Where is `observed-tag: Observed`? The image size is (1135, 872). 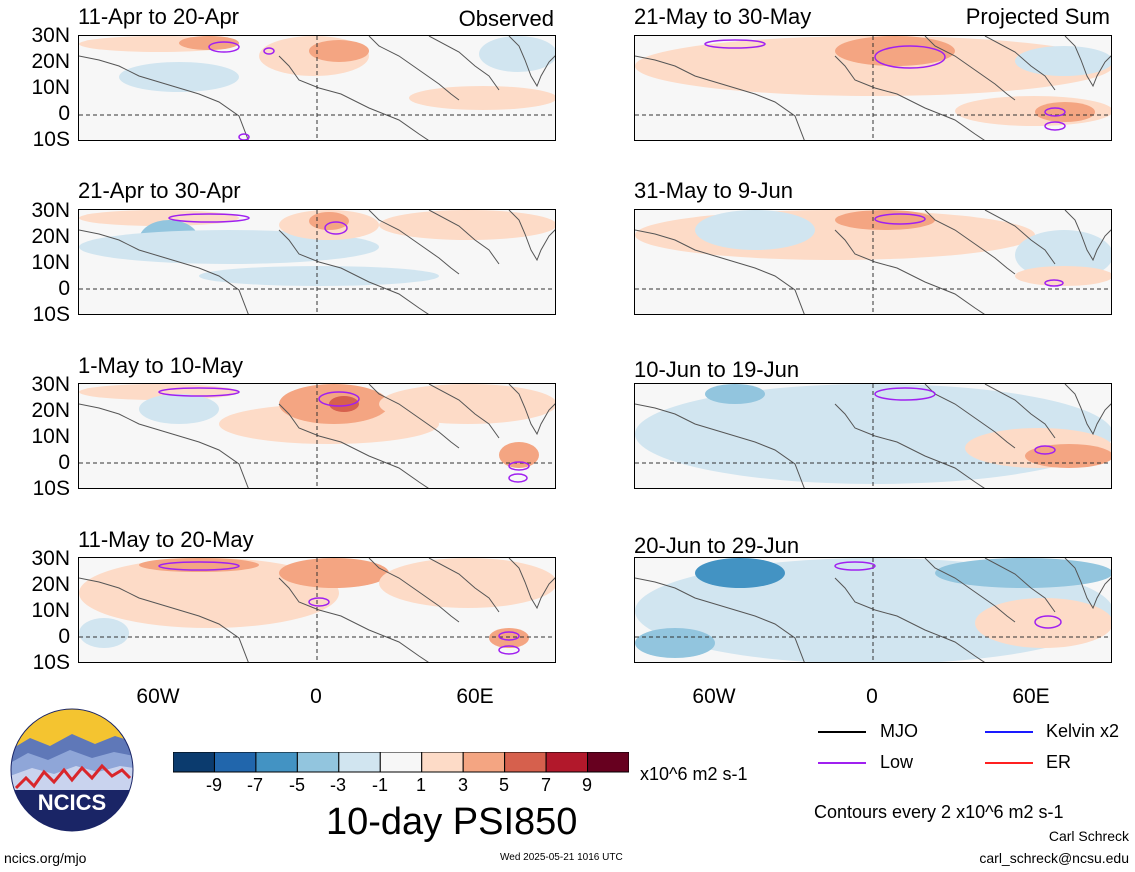
observed-tag: Observed is located at coordinates (506, 18).